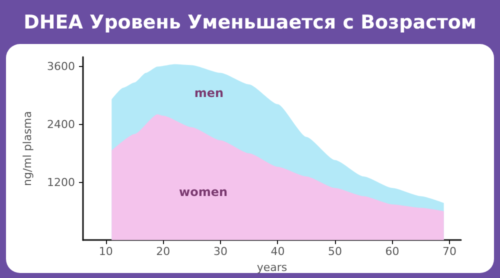 Image resolution: width=500 pixels, height=278 pixels. Describe the element at coordinates (449, 251) in the screenshot. I see `x-tick-label: 70` at that location.